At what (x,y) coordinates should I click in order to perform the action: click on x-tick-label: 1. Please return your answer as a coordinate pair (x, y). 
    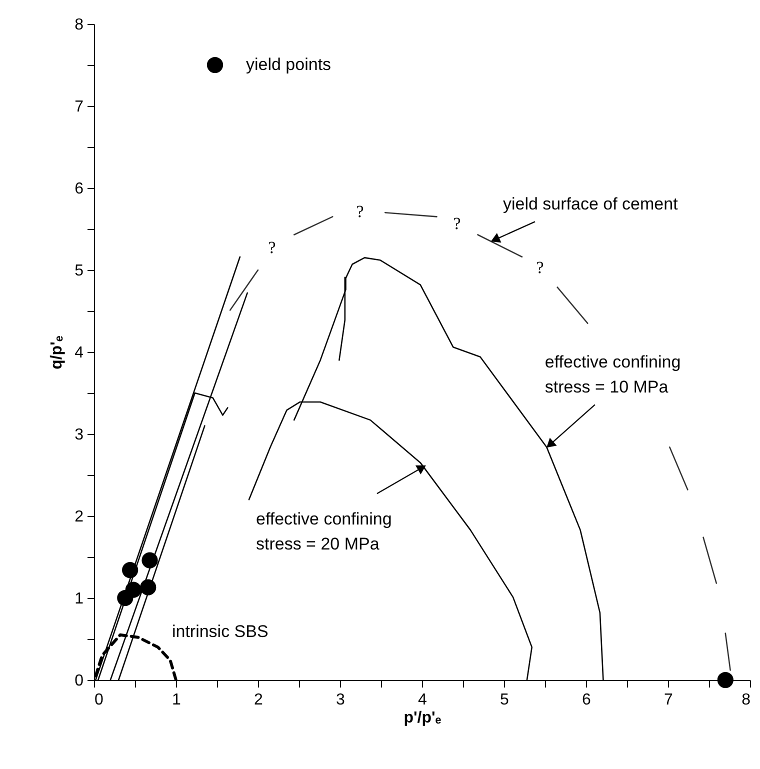
    Looking at the image, I should click on (177, 700).